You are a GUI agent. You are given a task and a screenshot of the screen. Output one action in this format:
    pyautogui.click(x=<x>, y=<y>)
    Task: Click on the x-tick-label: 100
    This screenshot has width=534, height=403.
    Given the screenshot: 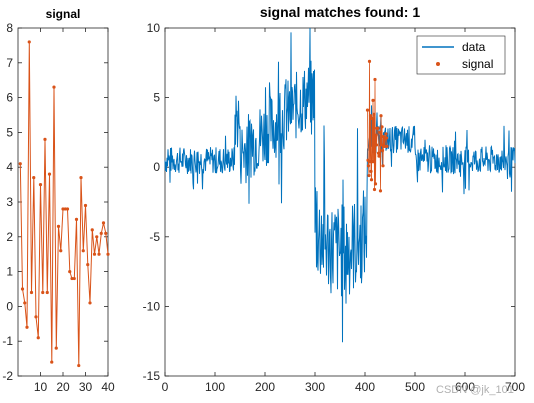 What is the action you would take?
    pyautogui.click(x=215, y=387)
    